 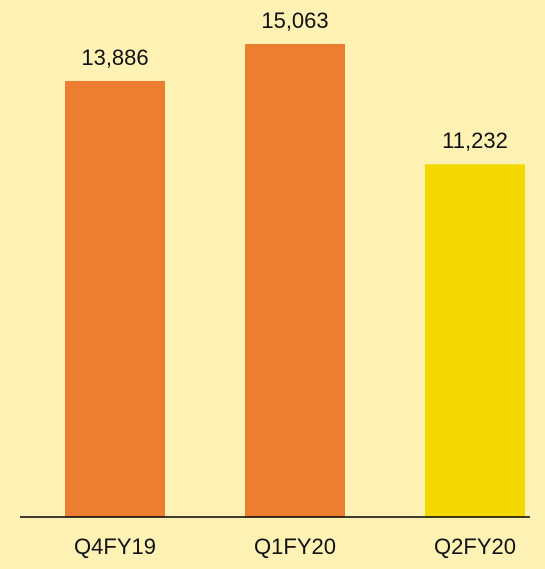 I want to click on x-tick-label: Q2FY20, so click(x=475, y=546).